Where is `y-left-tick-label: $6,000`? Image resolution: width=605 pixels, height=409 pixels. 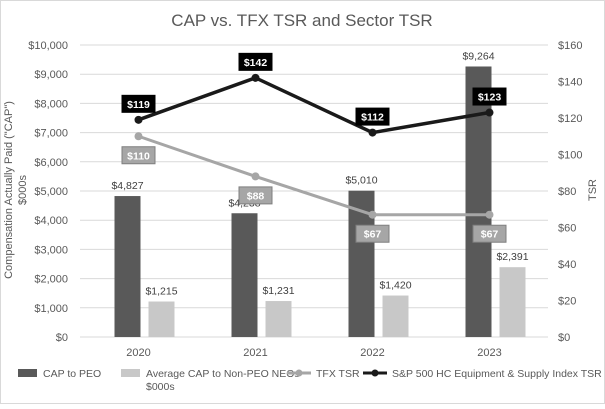
y-left-tick-label: $6,000 is located at coordinates (51, 163).